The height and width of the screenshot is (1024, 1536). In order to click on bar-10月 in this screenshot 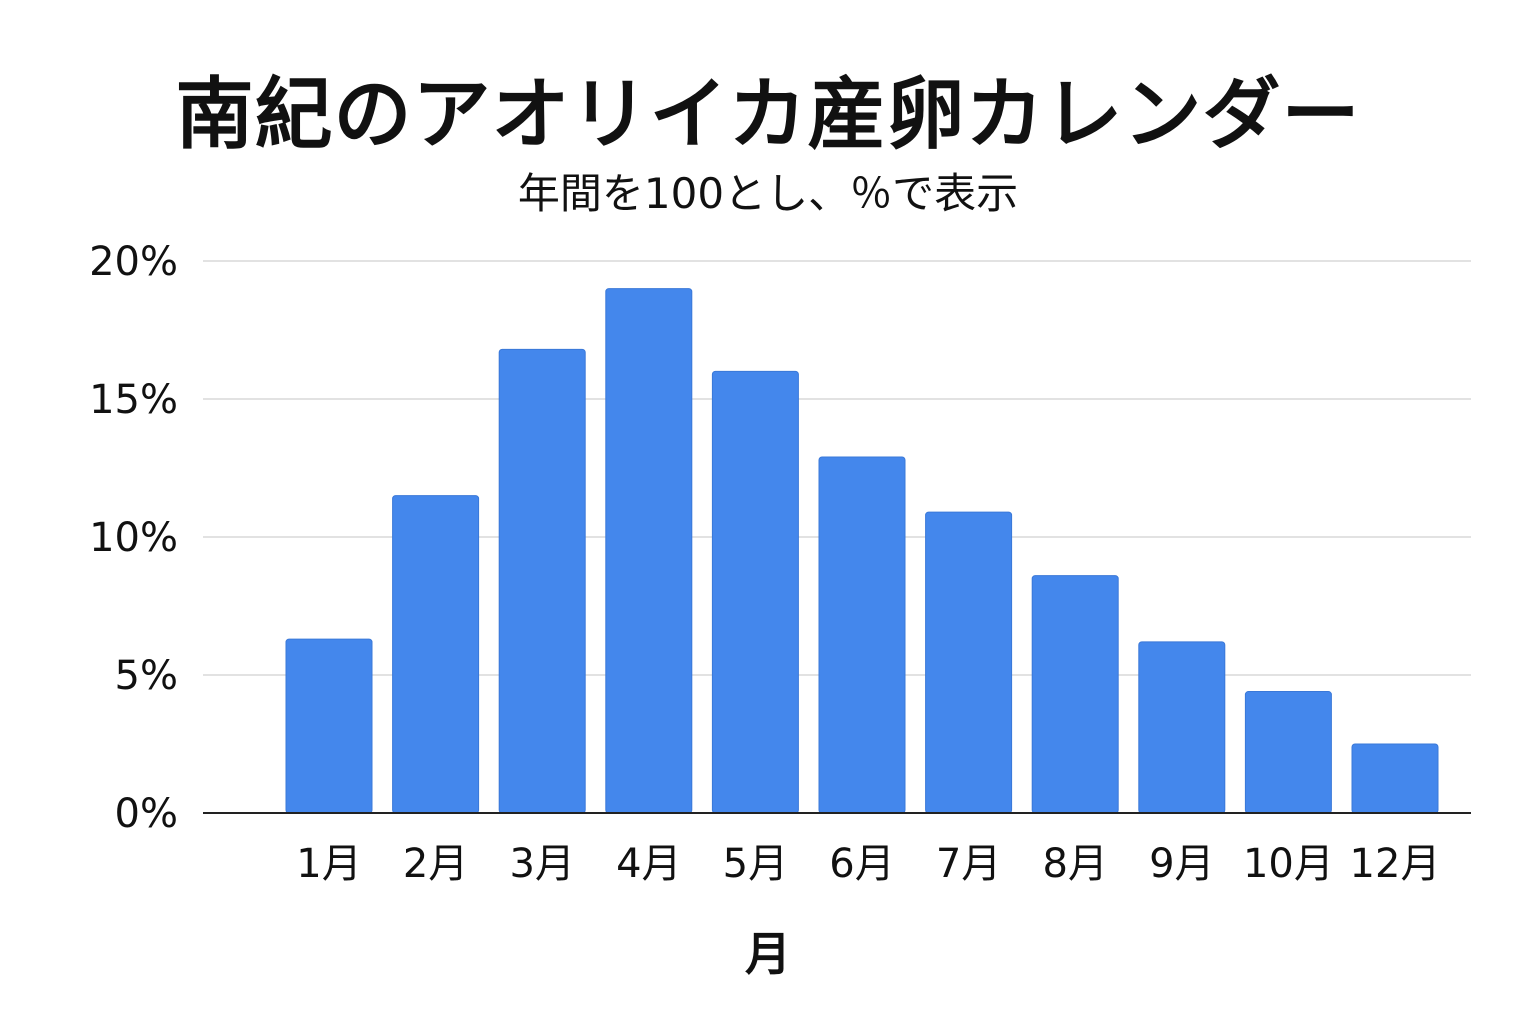, I will do `click(1288, 752)`.